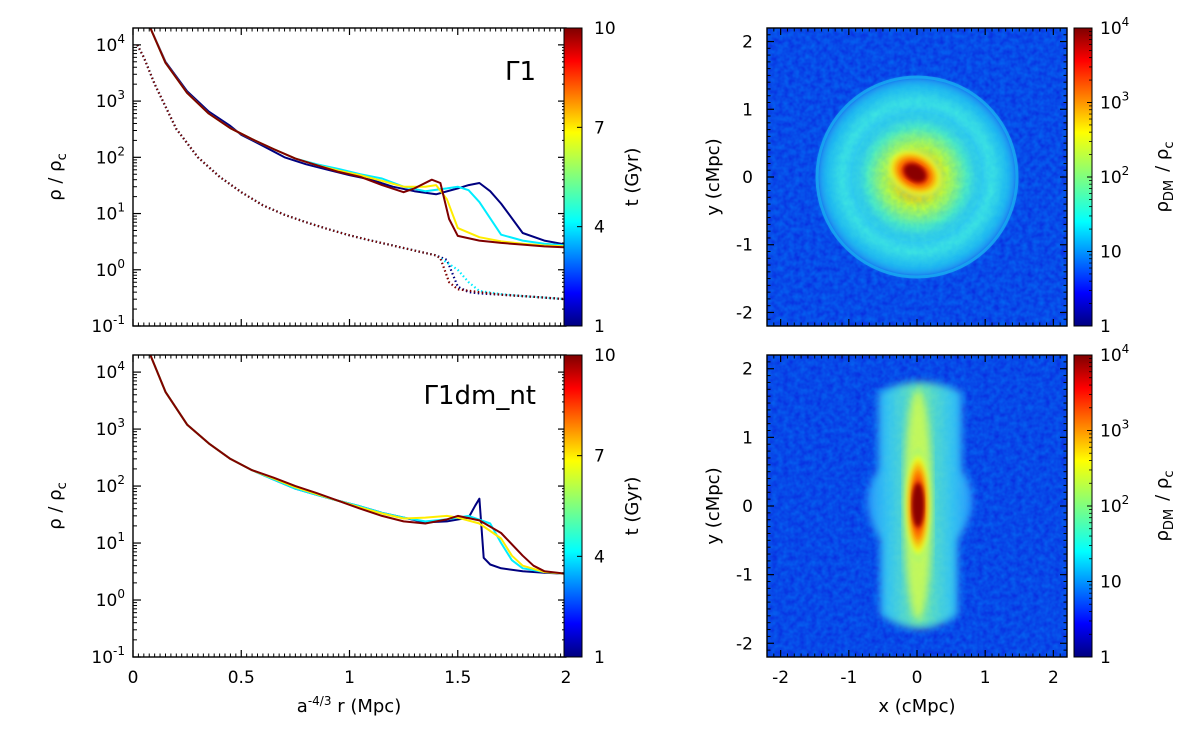 This screenshot has height=730, width=1200. I want to click on series-line-t10-dotted, so click(351, 172).